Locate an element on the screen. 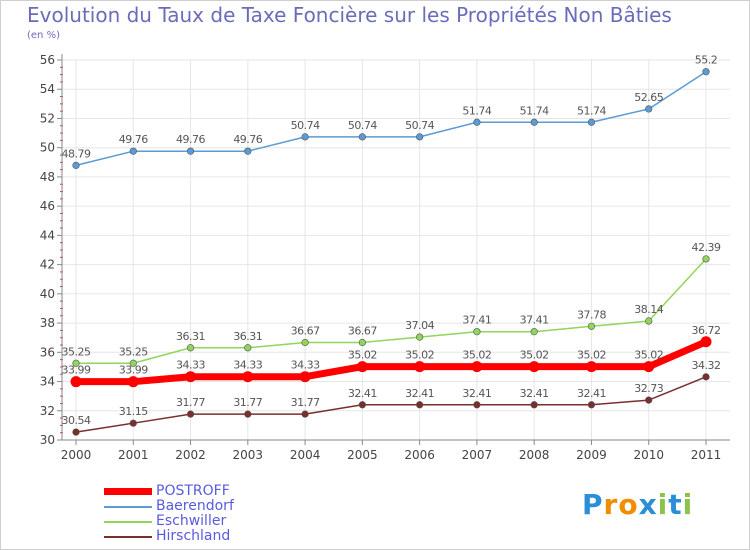 This screenshot has height=550, width=750. data-label: 55.2 is located at coordinates (706, 60).